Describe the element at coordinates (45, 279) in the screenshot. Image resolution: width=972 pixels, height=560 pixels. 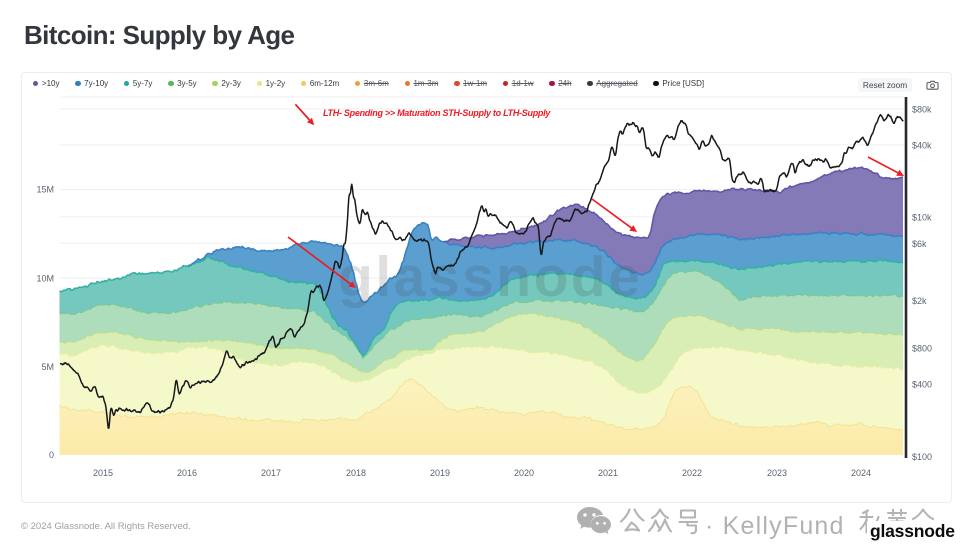
I see `svg-text: 10M` at that location.